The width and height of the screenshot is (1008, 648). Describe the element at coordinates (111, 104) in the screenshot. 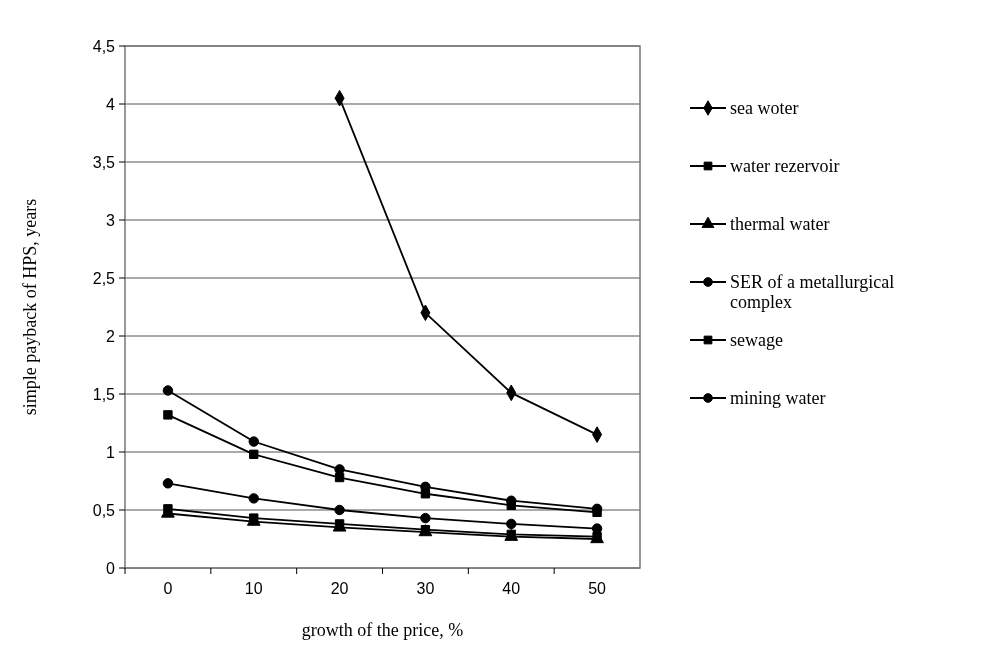

I see `y-tick-label: 4` at that location.